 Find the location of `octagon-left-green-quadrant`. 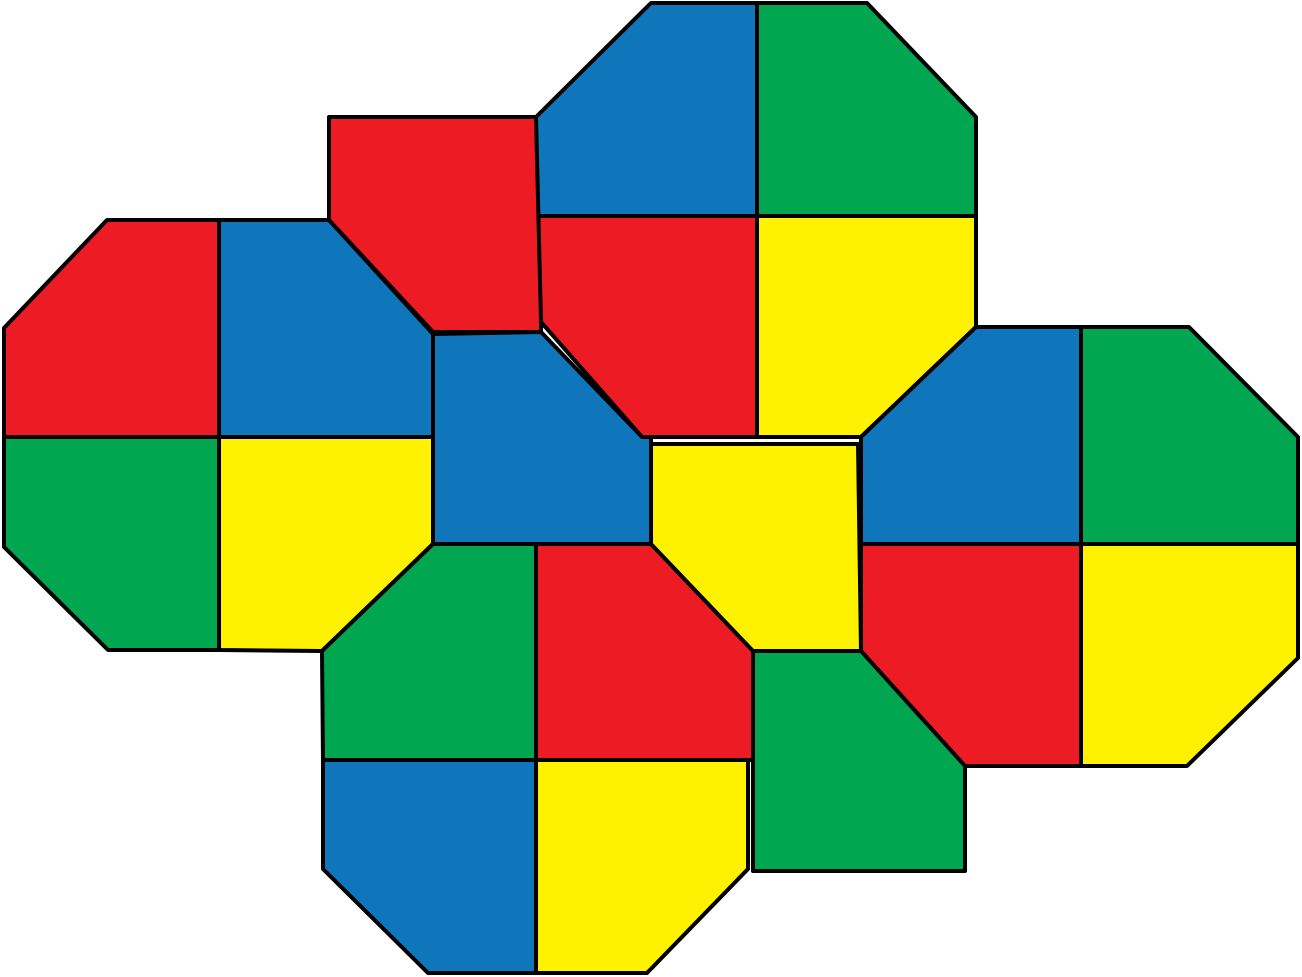

octagon-left-green-quadrant is located at coordinates (111, 543).